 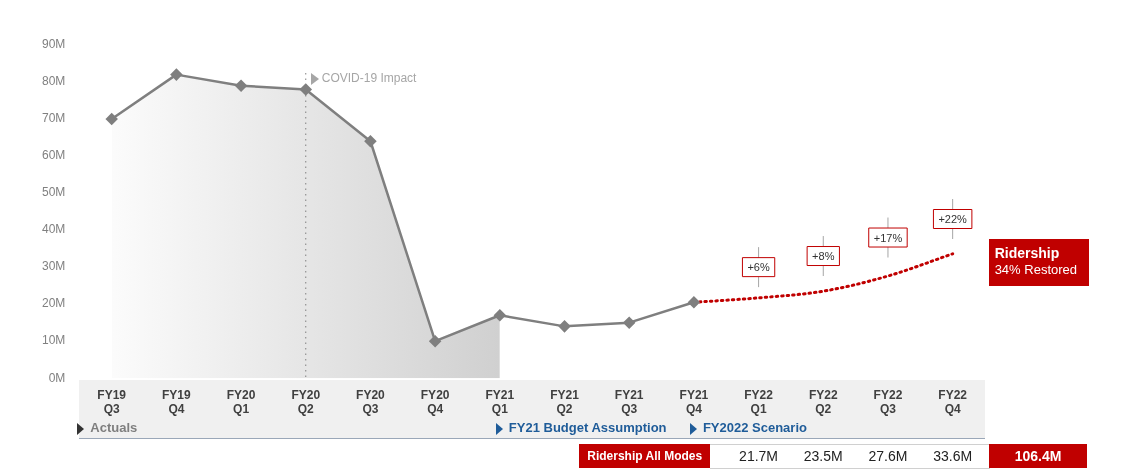 I want to click on y-tick-label: 40M, so click(x=54, y=229).